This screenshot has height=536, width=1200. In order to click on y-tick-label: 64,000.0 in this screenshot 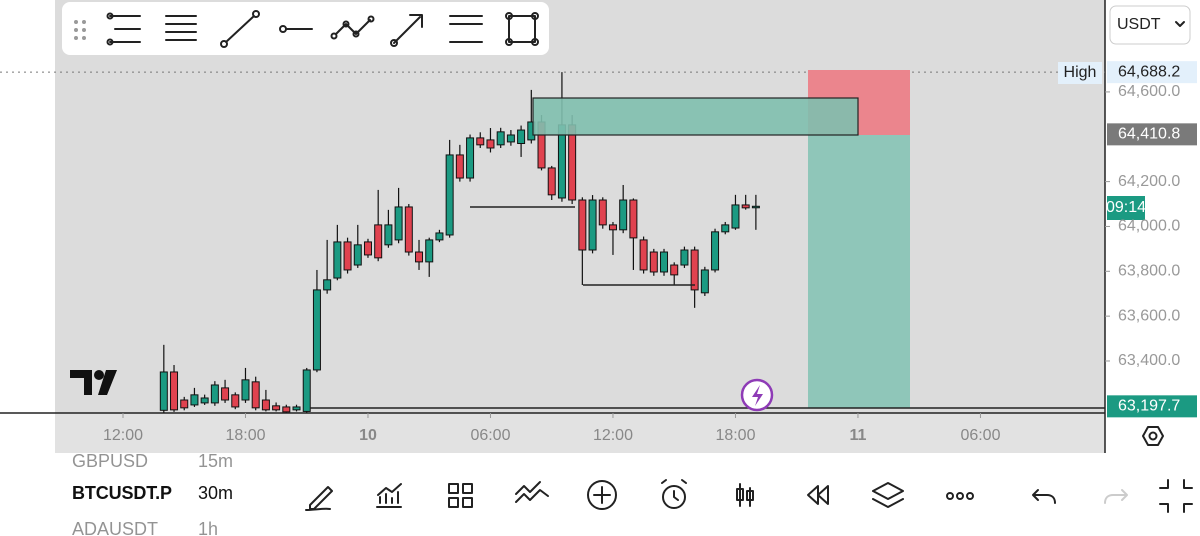, I will do `click(1149, 226)`.